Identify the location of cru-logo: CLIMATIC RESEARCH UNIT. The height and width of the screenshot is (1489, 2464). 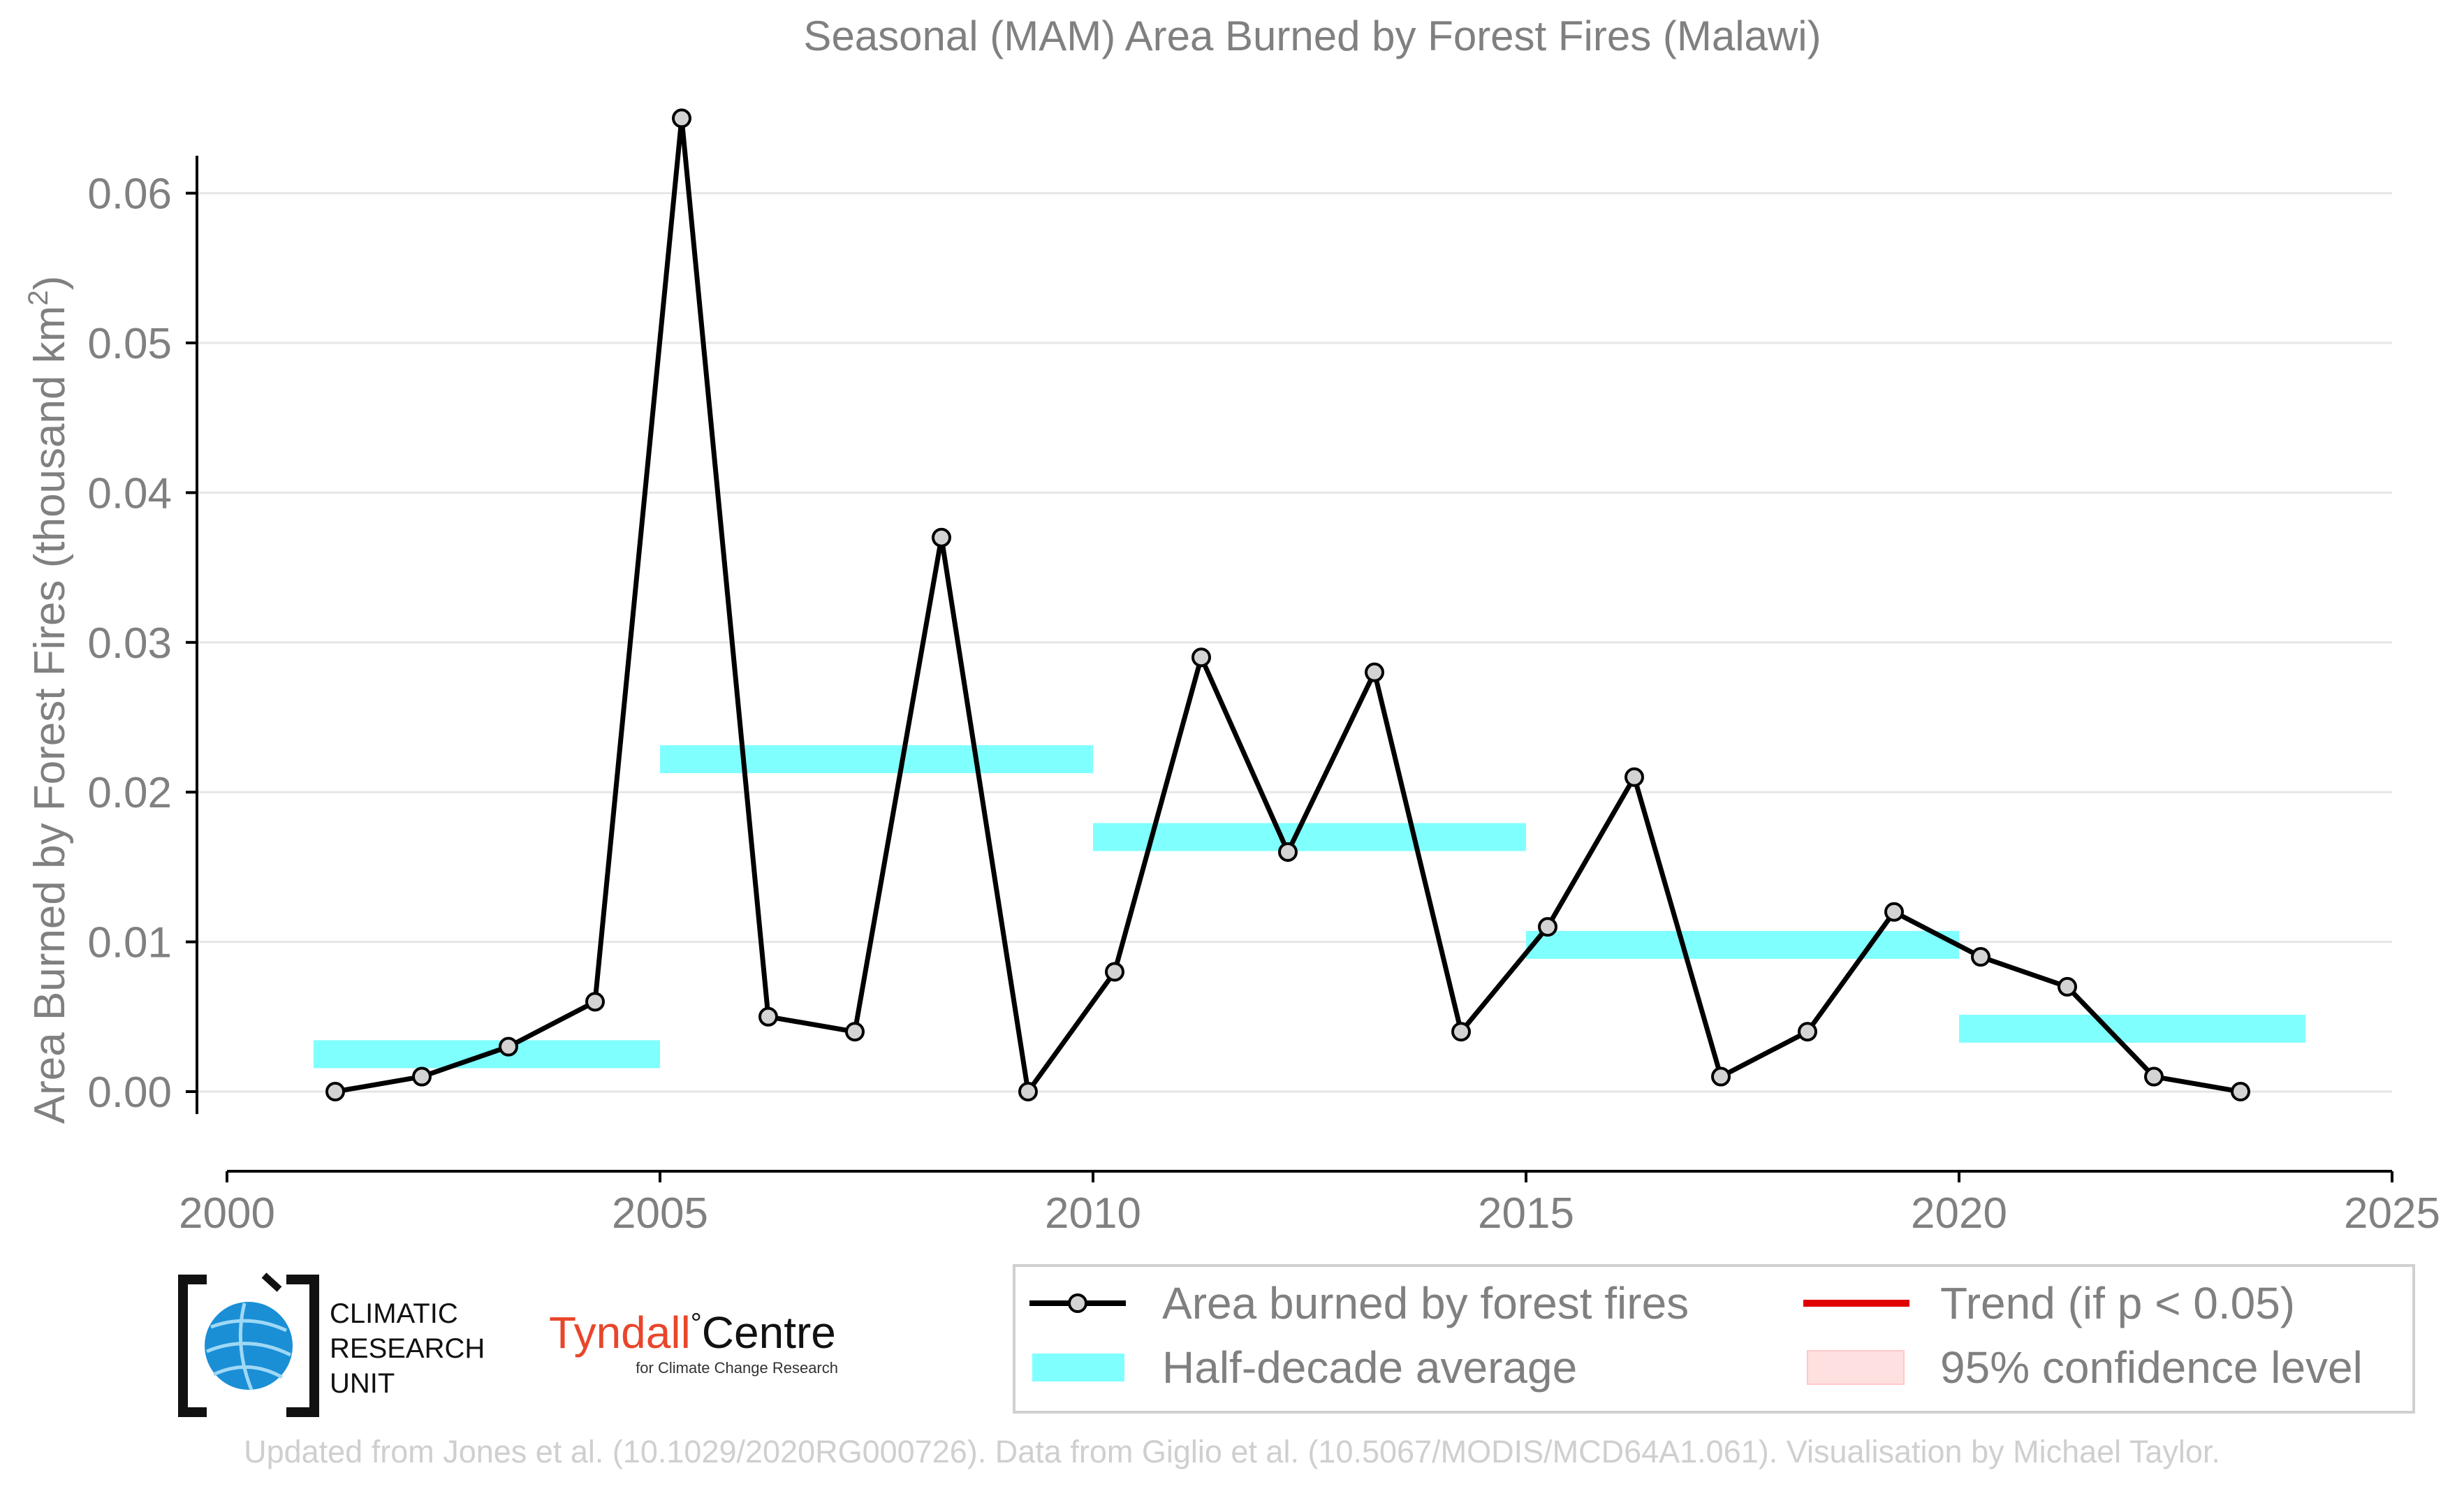
(331, 1344).